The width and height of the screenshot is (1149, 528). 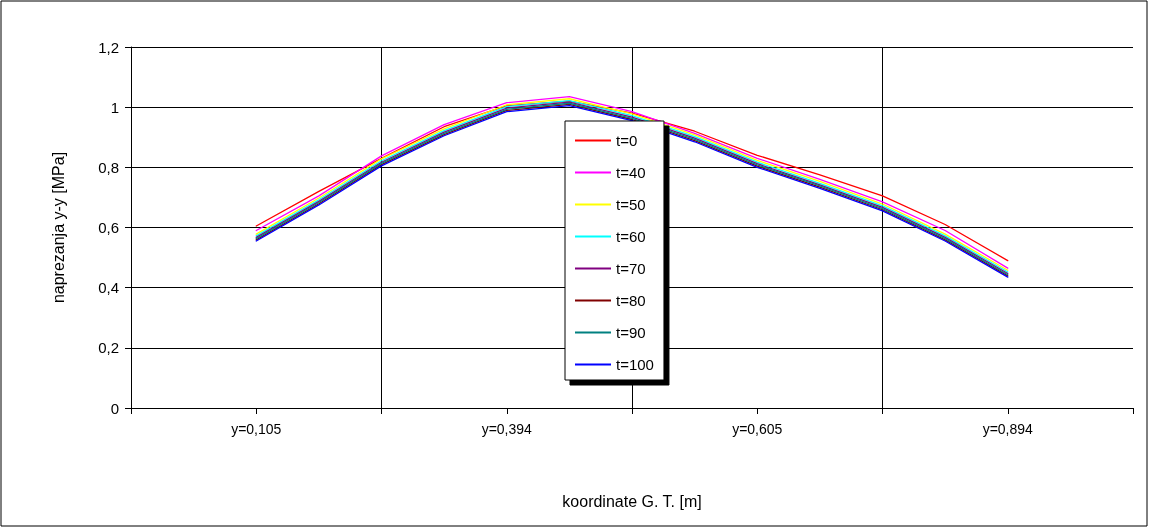 I want to click on y-tick-label: 0, so click(x=114, y=408).